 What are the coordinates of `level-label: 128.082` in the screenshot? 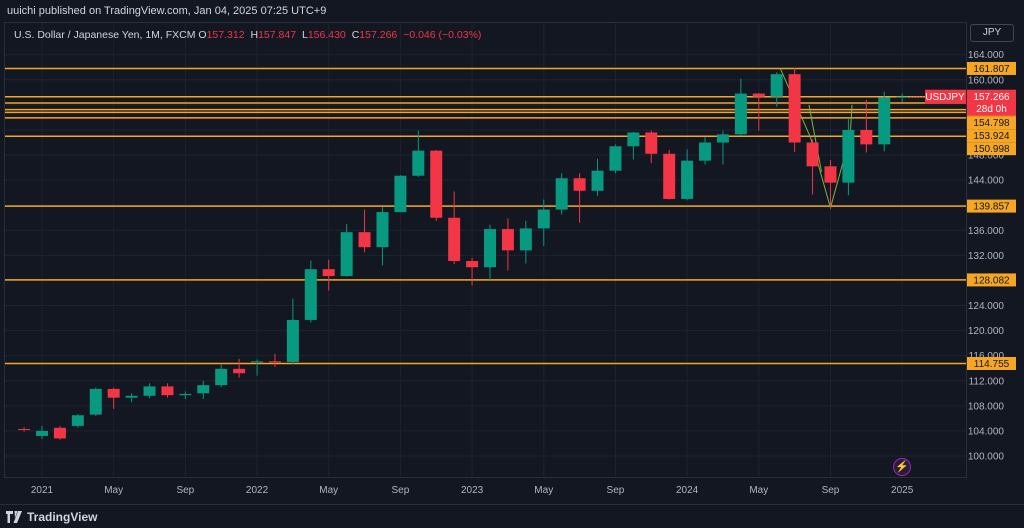 It's located at (991, 280).